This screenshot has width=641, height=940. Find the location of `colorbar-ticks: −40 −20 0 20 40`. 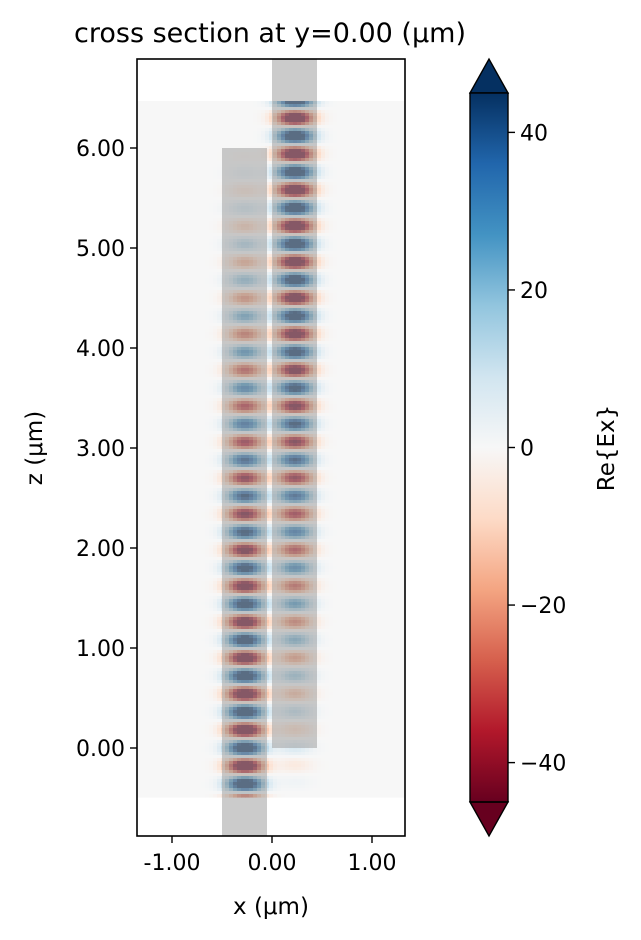

colorbar-ticks: −40 −20 0 20 40 is located at coordinates (537, 449).